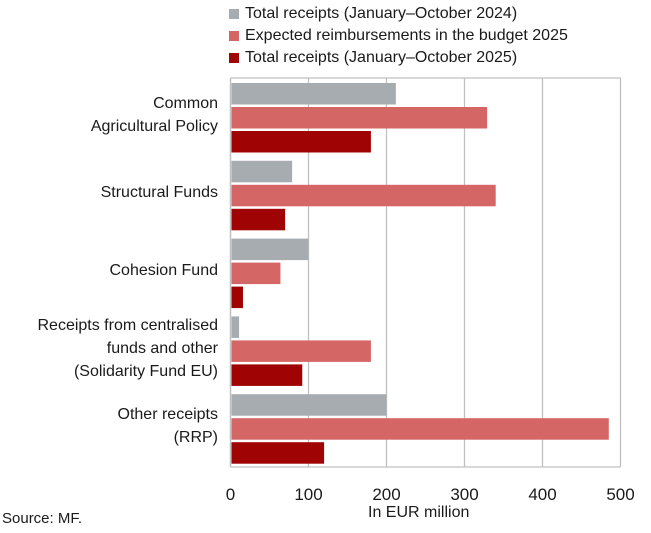  What do you see at coordinates (234, 36) in the screenshot?
I see `legend-swatch-expected-2025` at bounding box center [234, 36].